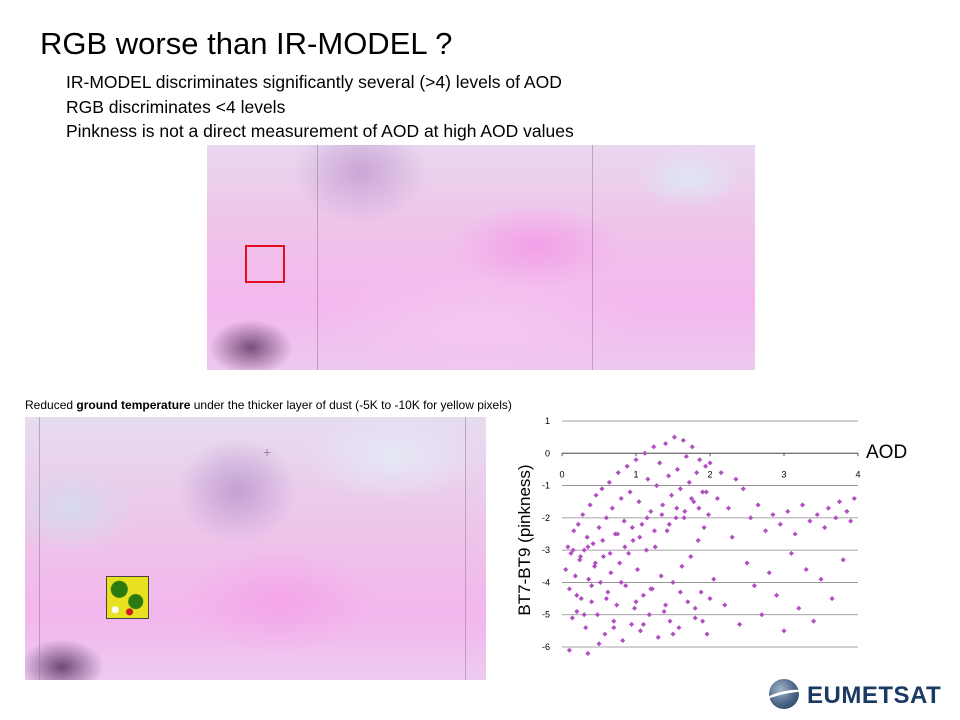  Describe the element at coordinates (707, 540) in the screenshot. I see `plot-background` at that location.